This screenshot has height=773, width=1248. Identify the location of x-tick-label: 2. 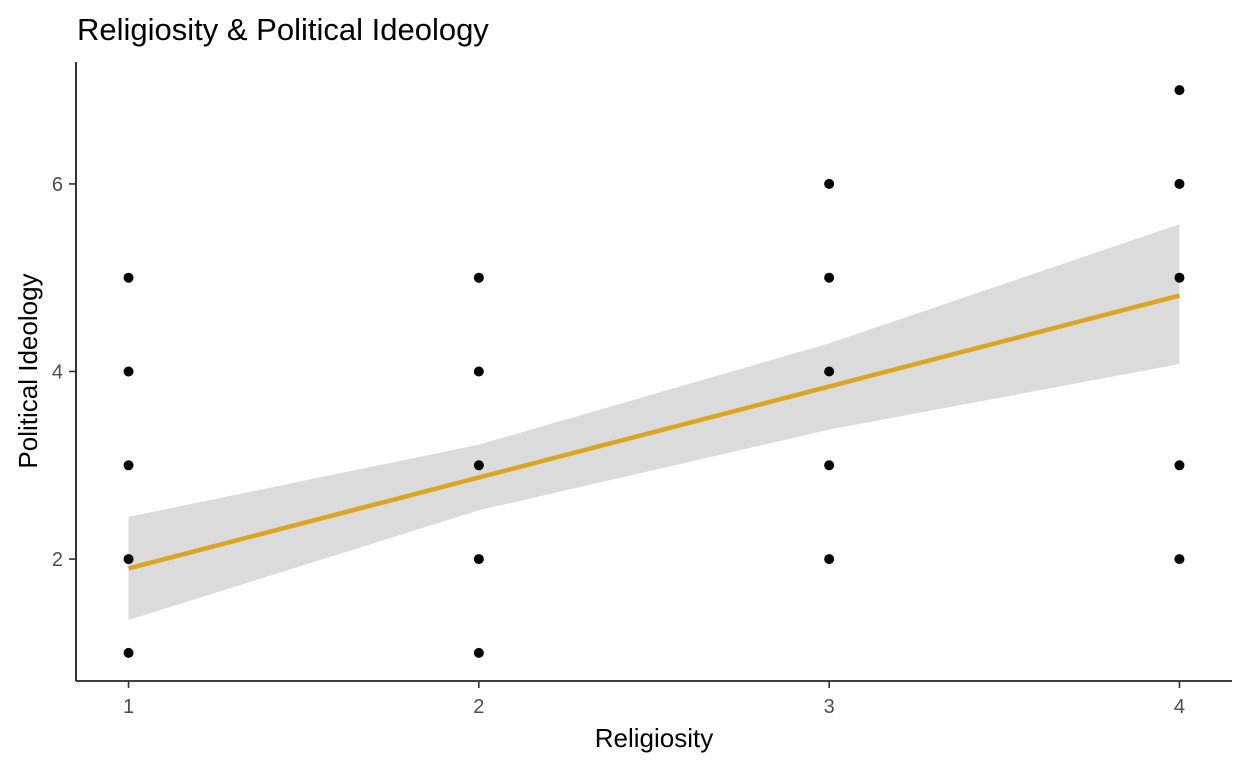
(478, 707).